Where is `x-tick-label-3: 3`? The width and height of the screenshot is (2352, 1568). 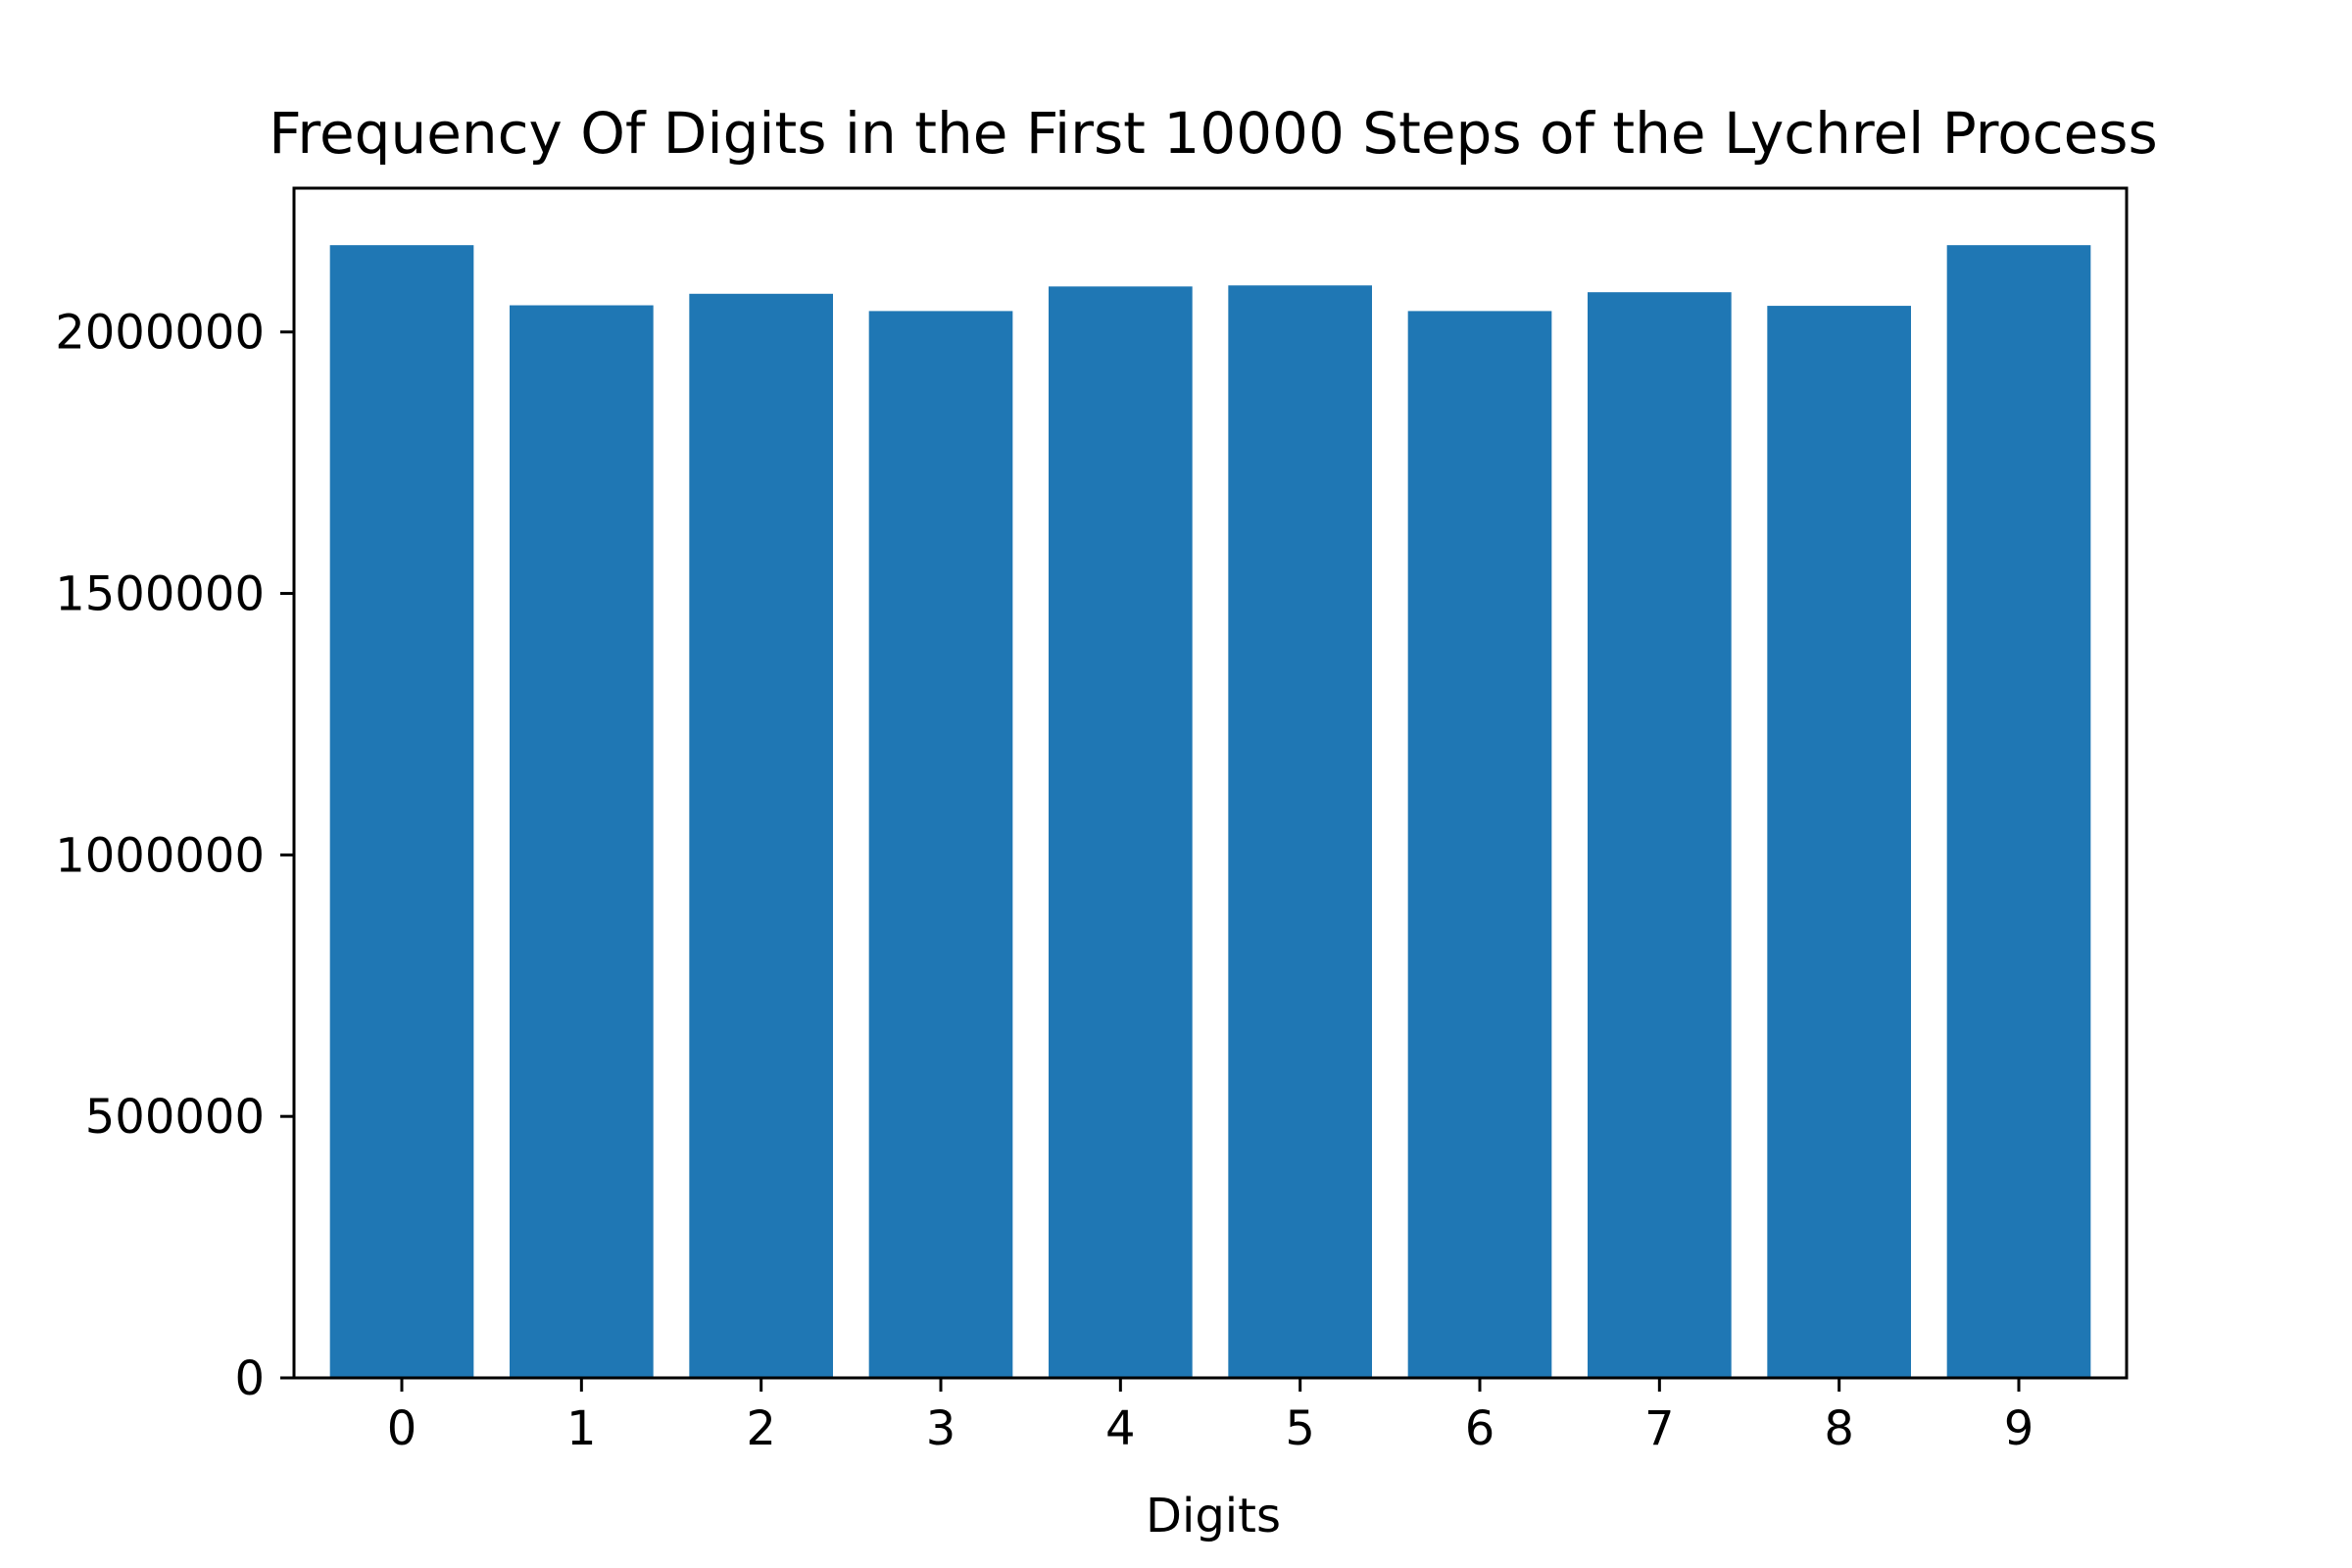
x-tick-label-3: 3 is located at coordinates (941, 1428).